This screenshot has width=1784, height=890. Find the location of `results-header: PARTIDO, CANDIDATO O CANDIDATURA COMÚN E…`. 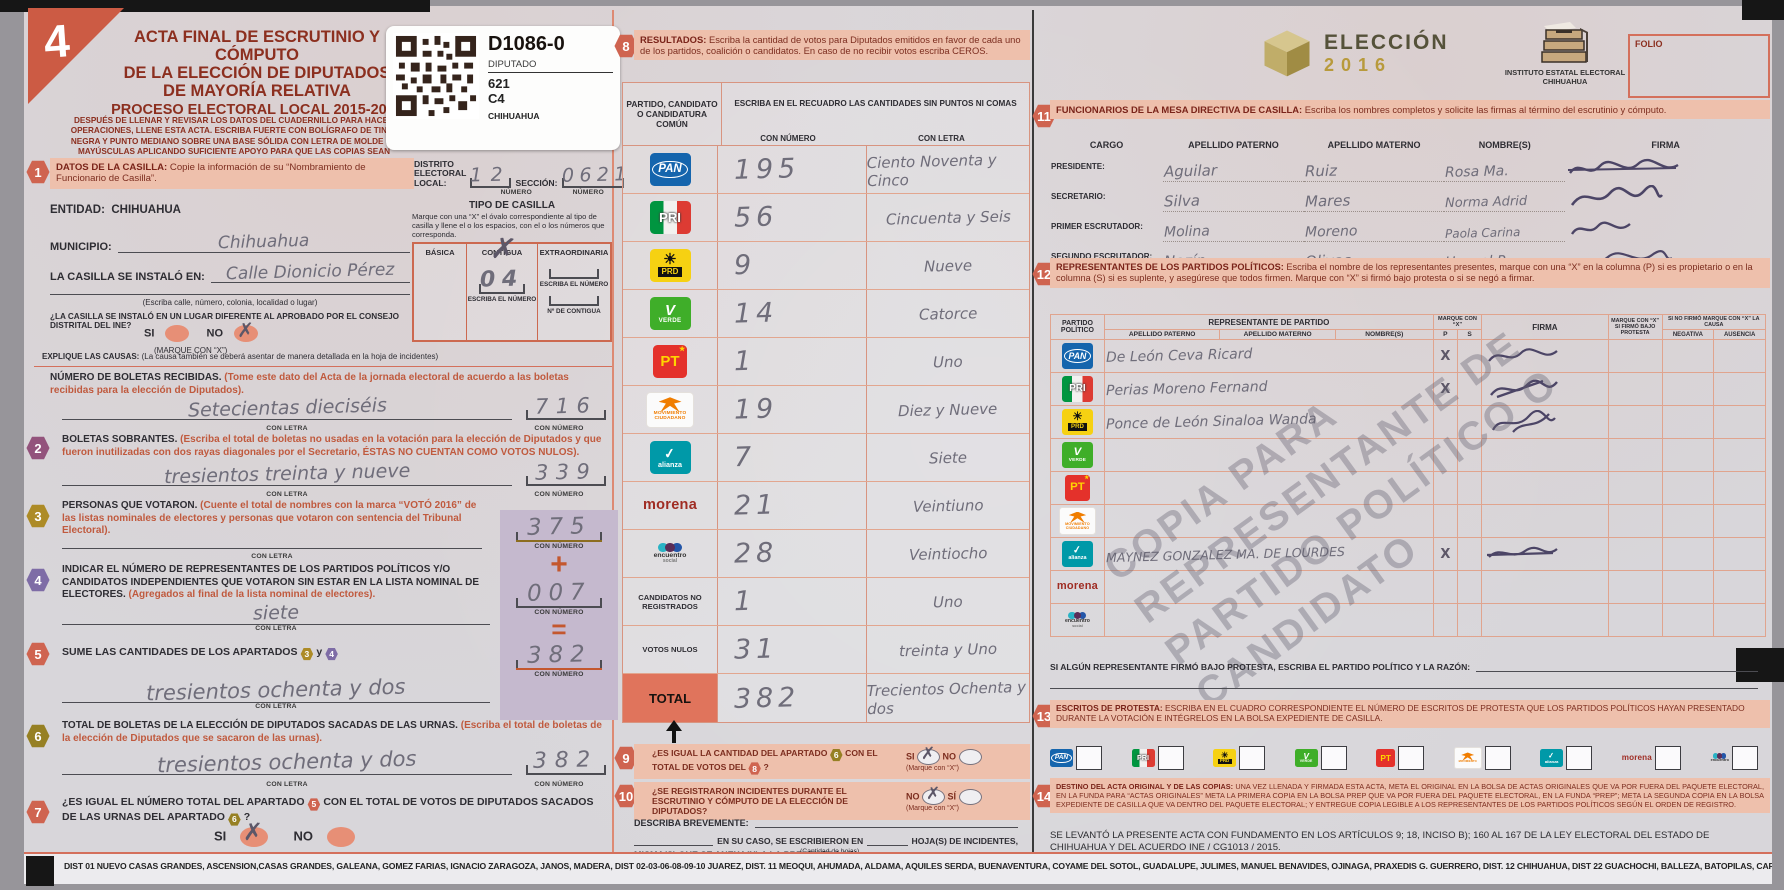

results-header: PARTIDO, CANDIDATO O CANDIDATURA COMÚN E… is located at coordinates (826, 114).